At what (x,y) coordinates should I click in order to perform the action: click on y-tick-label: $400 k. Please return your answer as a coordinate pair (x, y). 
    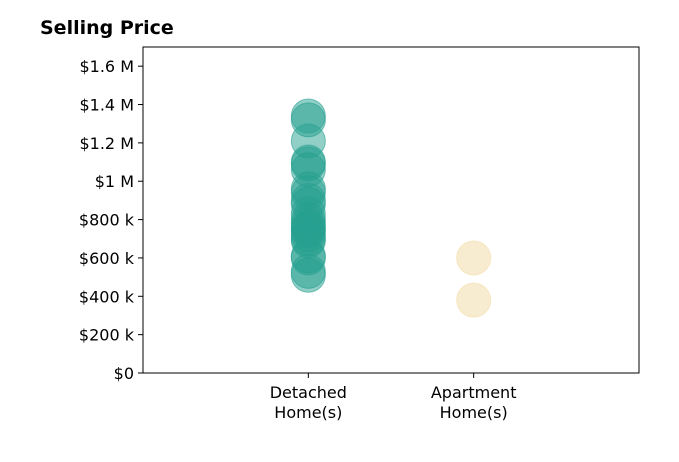
    Looking at the image, I should click on (107, 296).